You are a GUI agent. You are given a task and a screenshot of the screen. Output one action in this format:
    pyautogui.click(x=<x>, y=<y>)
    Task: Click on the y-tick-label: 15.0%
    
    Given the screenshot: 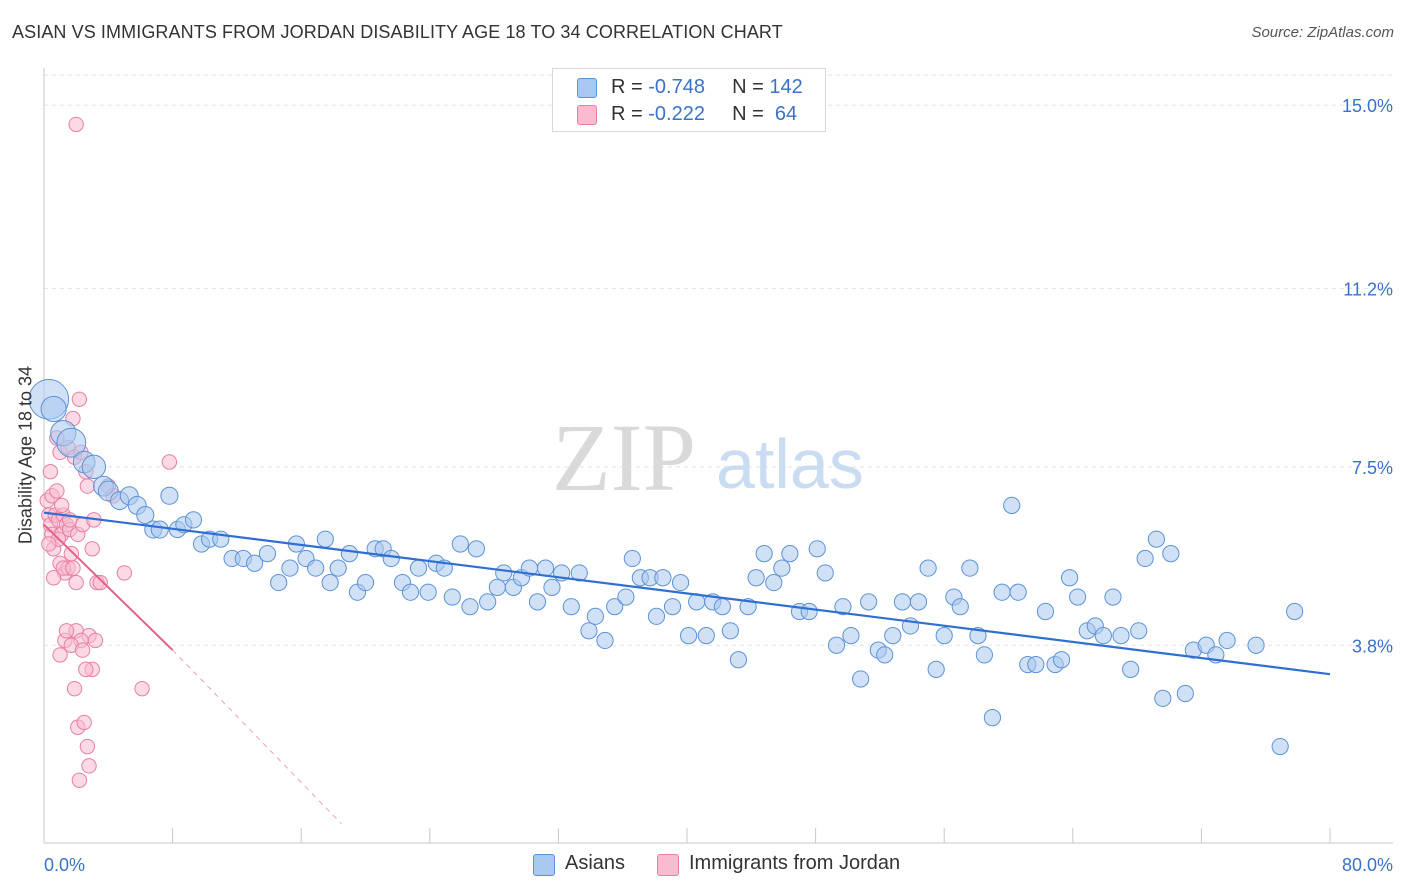 What is the action you would take?
    pyautogui.click(x=1367, y=106)
    